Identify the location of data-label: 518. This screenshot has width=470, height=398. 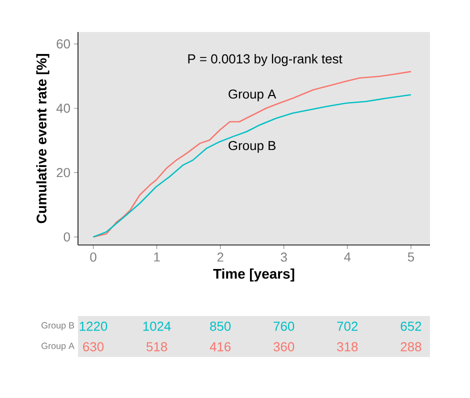
(157, 347).